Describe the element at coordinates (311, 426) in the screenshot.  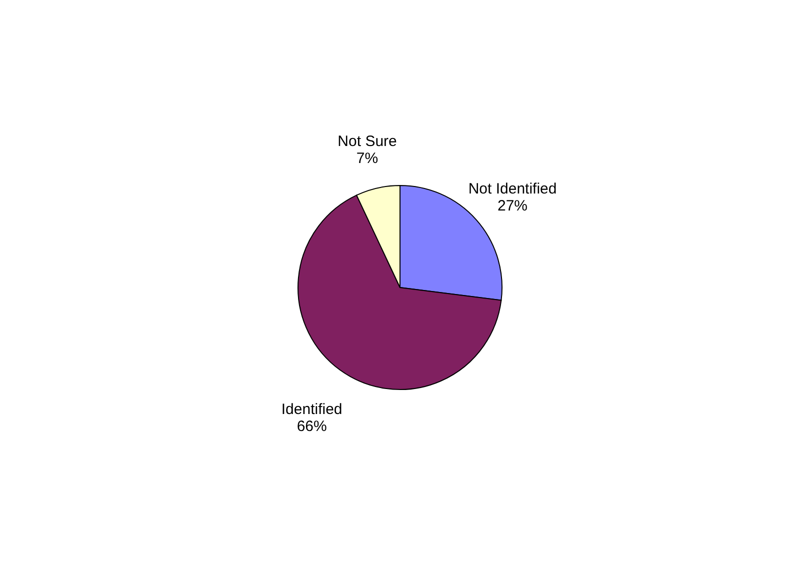
I see `data-label: 66%` at that location.